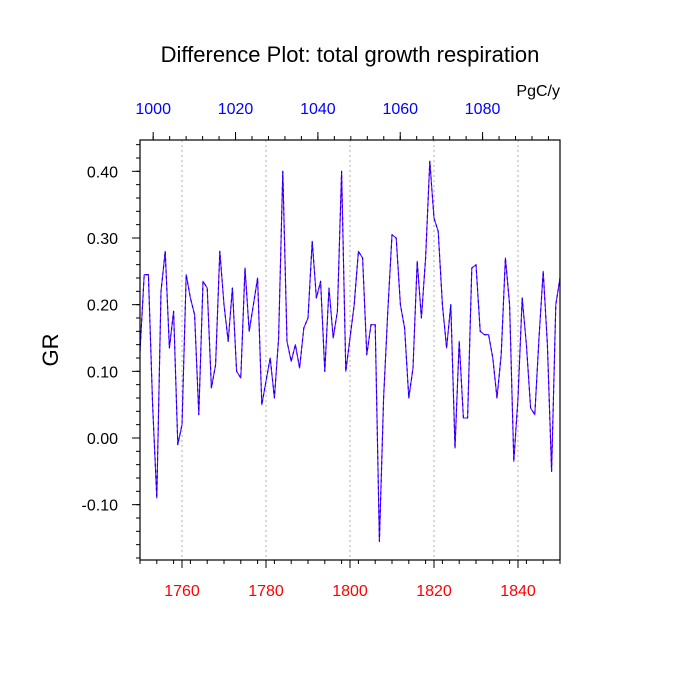 This screenshot has width=700, height=700. I want to click on x-bottom-tick-label: 1800, so click(350, 591).